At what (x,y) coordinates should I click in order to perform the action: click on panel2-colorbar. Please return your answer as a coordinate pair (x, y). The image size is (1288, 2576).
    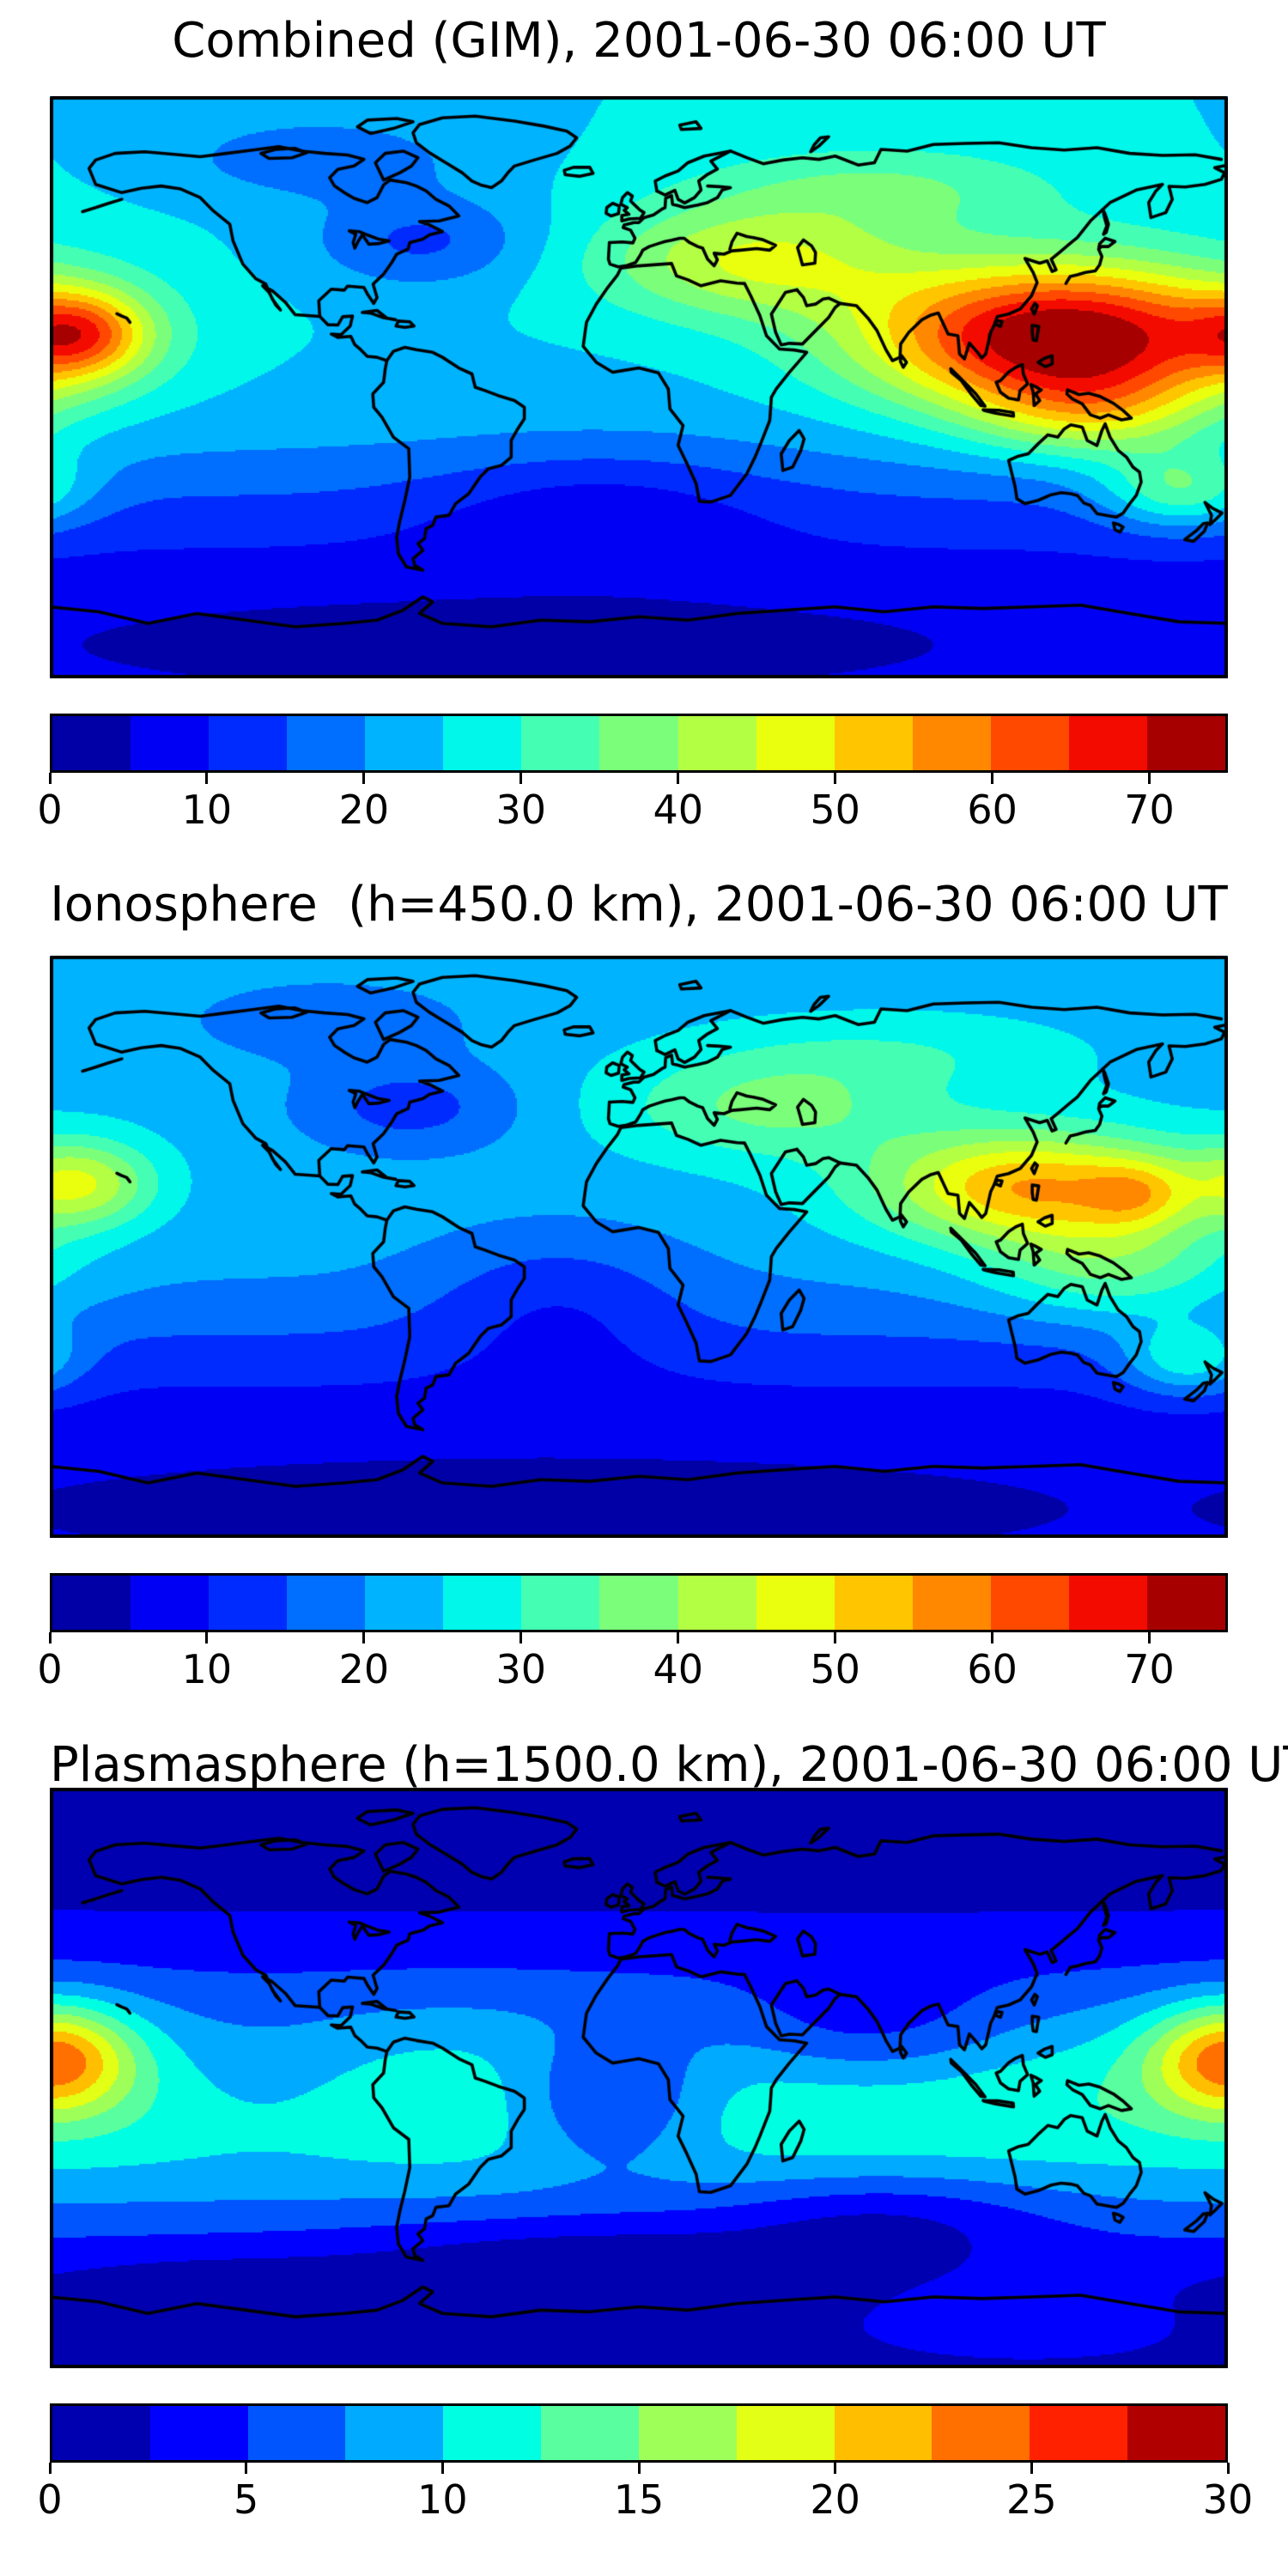
    Looking at the image, I should click on (639, 1602).